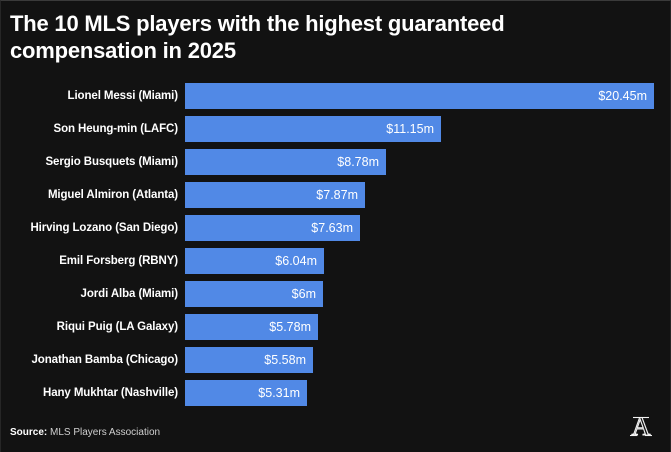  I want to click on bar-row: Hirving Lozano (San Diego) $7.63m, so click(335, 228).